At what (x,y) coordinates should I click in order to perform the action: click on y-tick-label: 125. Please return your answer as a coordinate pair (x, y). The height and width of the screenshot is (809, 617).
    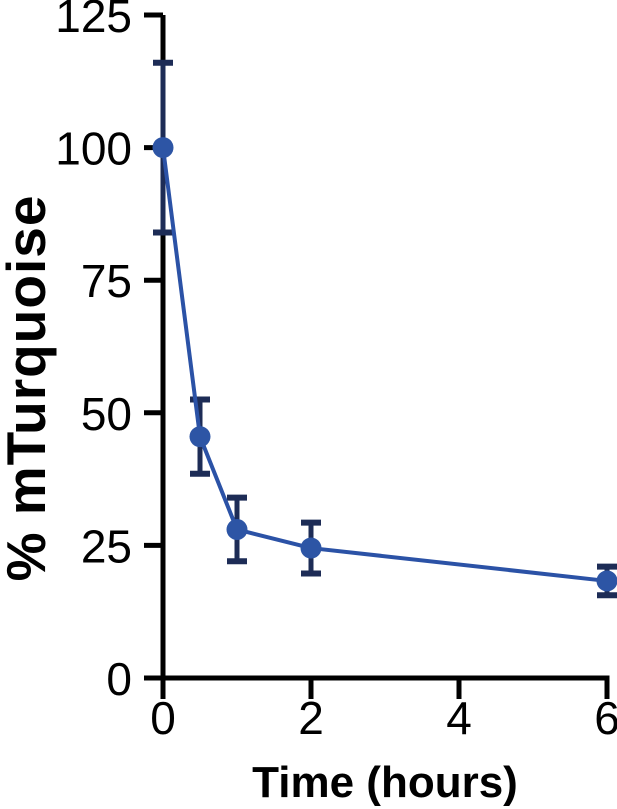
    Looking at the image, I should click on (93, 21).